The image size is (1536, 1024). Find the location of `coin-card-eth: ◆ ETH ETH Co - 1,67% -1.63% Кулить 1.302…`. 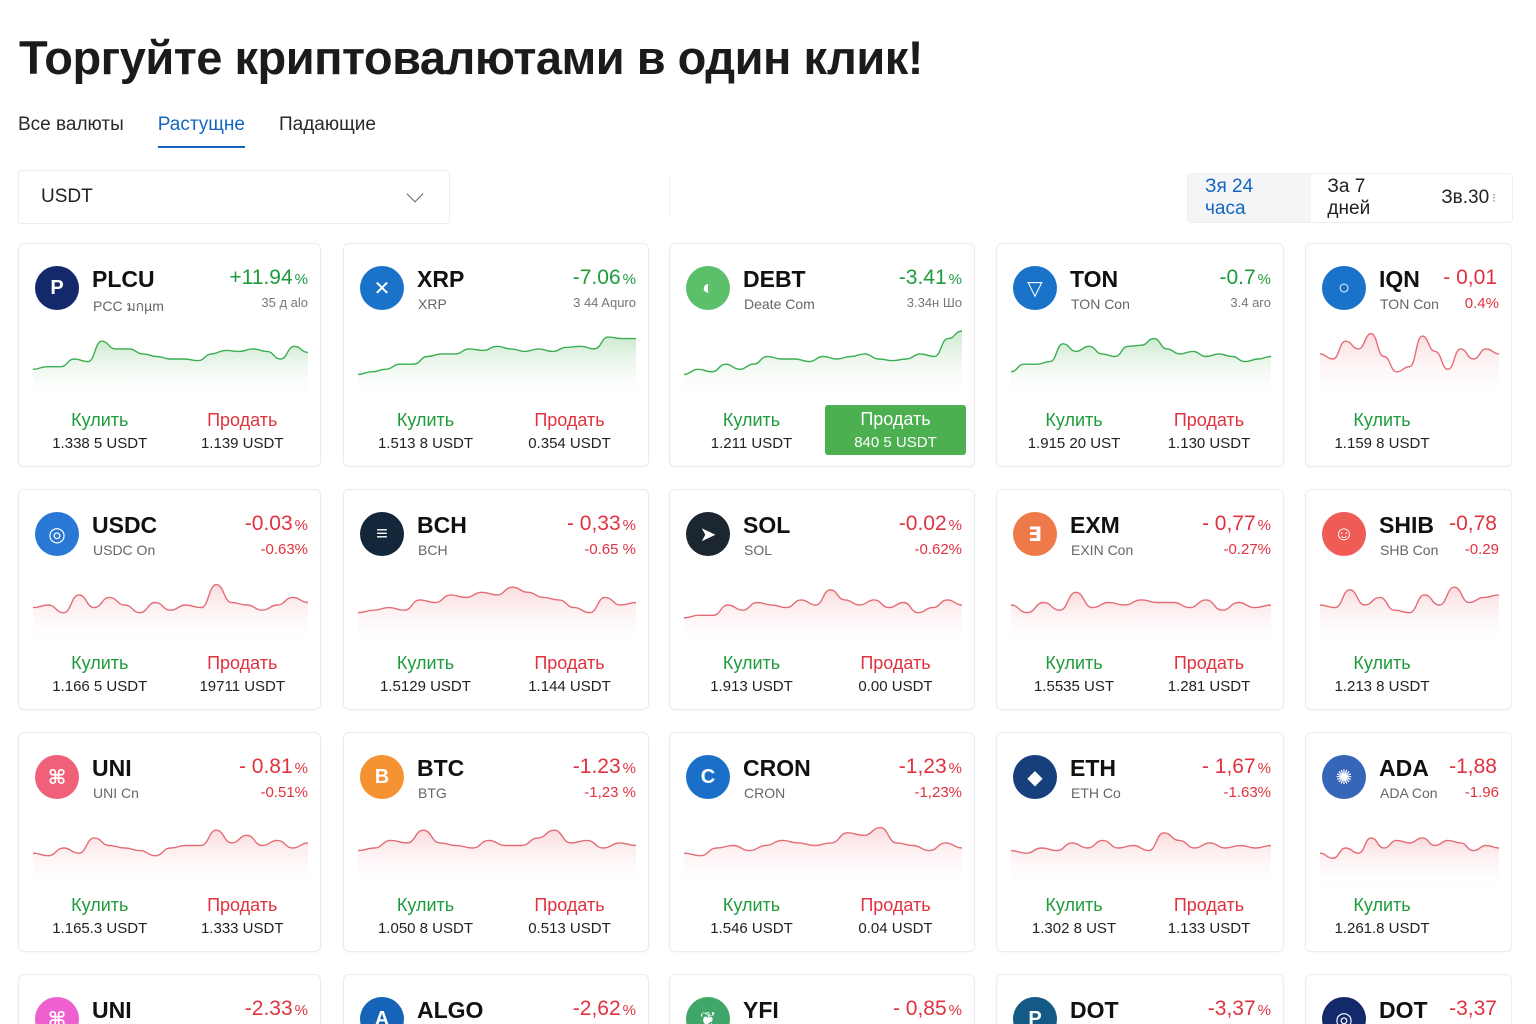

coin-card-eth: ◆ ETH ETH Co - 1,67% -1.63% Кулить 1.302… is located at coordinates (1140, 842).